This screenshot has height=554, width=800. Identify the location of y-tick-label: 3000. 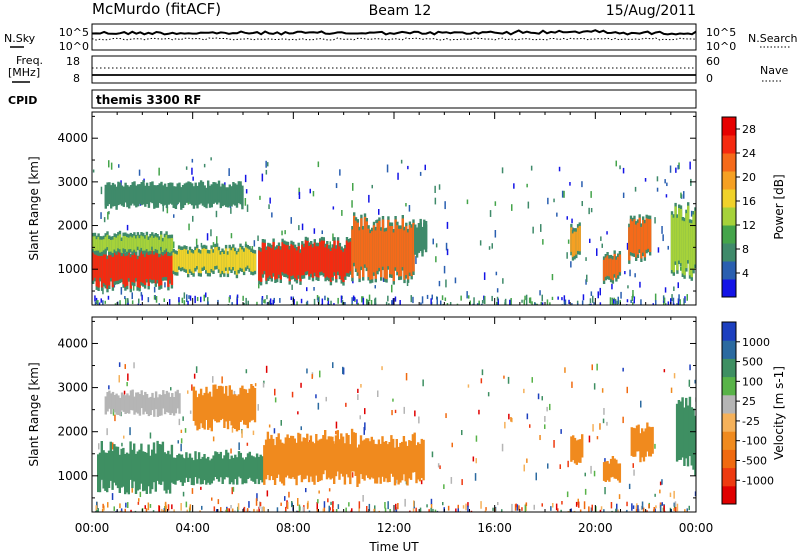
(72, 182).